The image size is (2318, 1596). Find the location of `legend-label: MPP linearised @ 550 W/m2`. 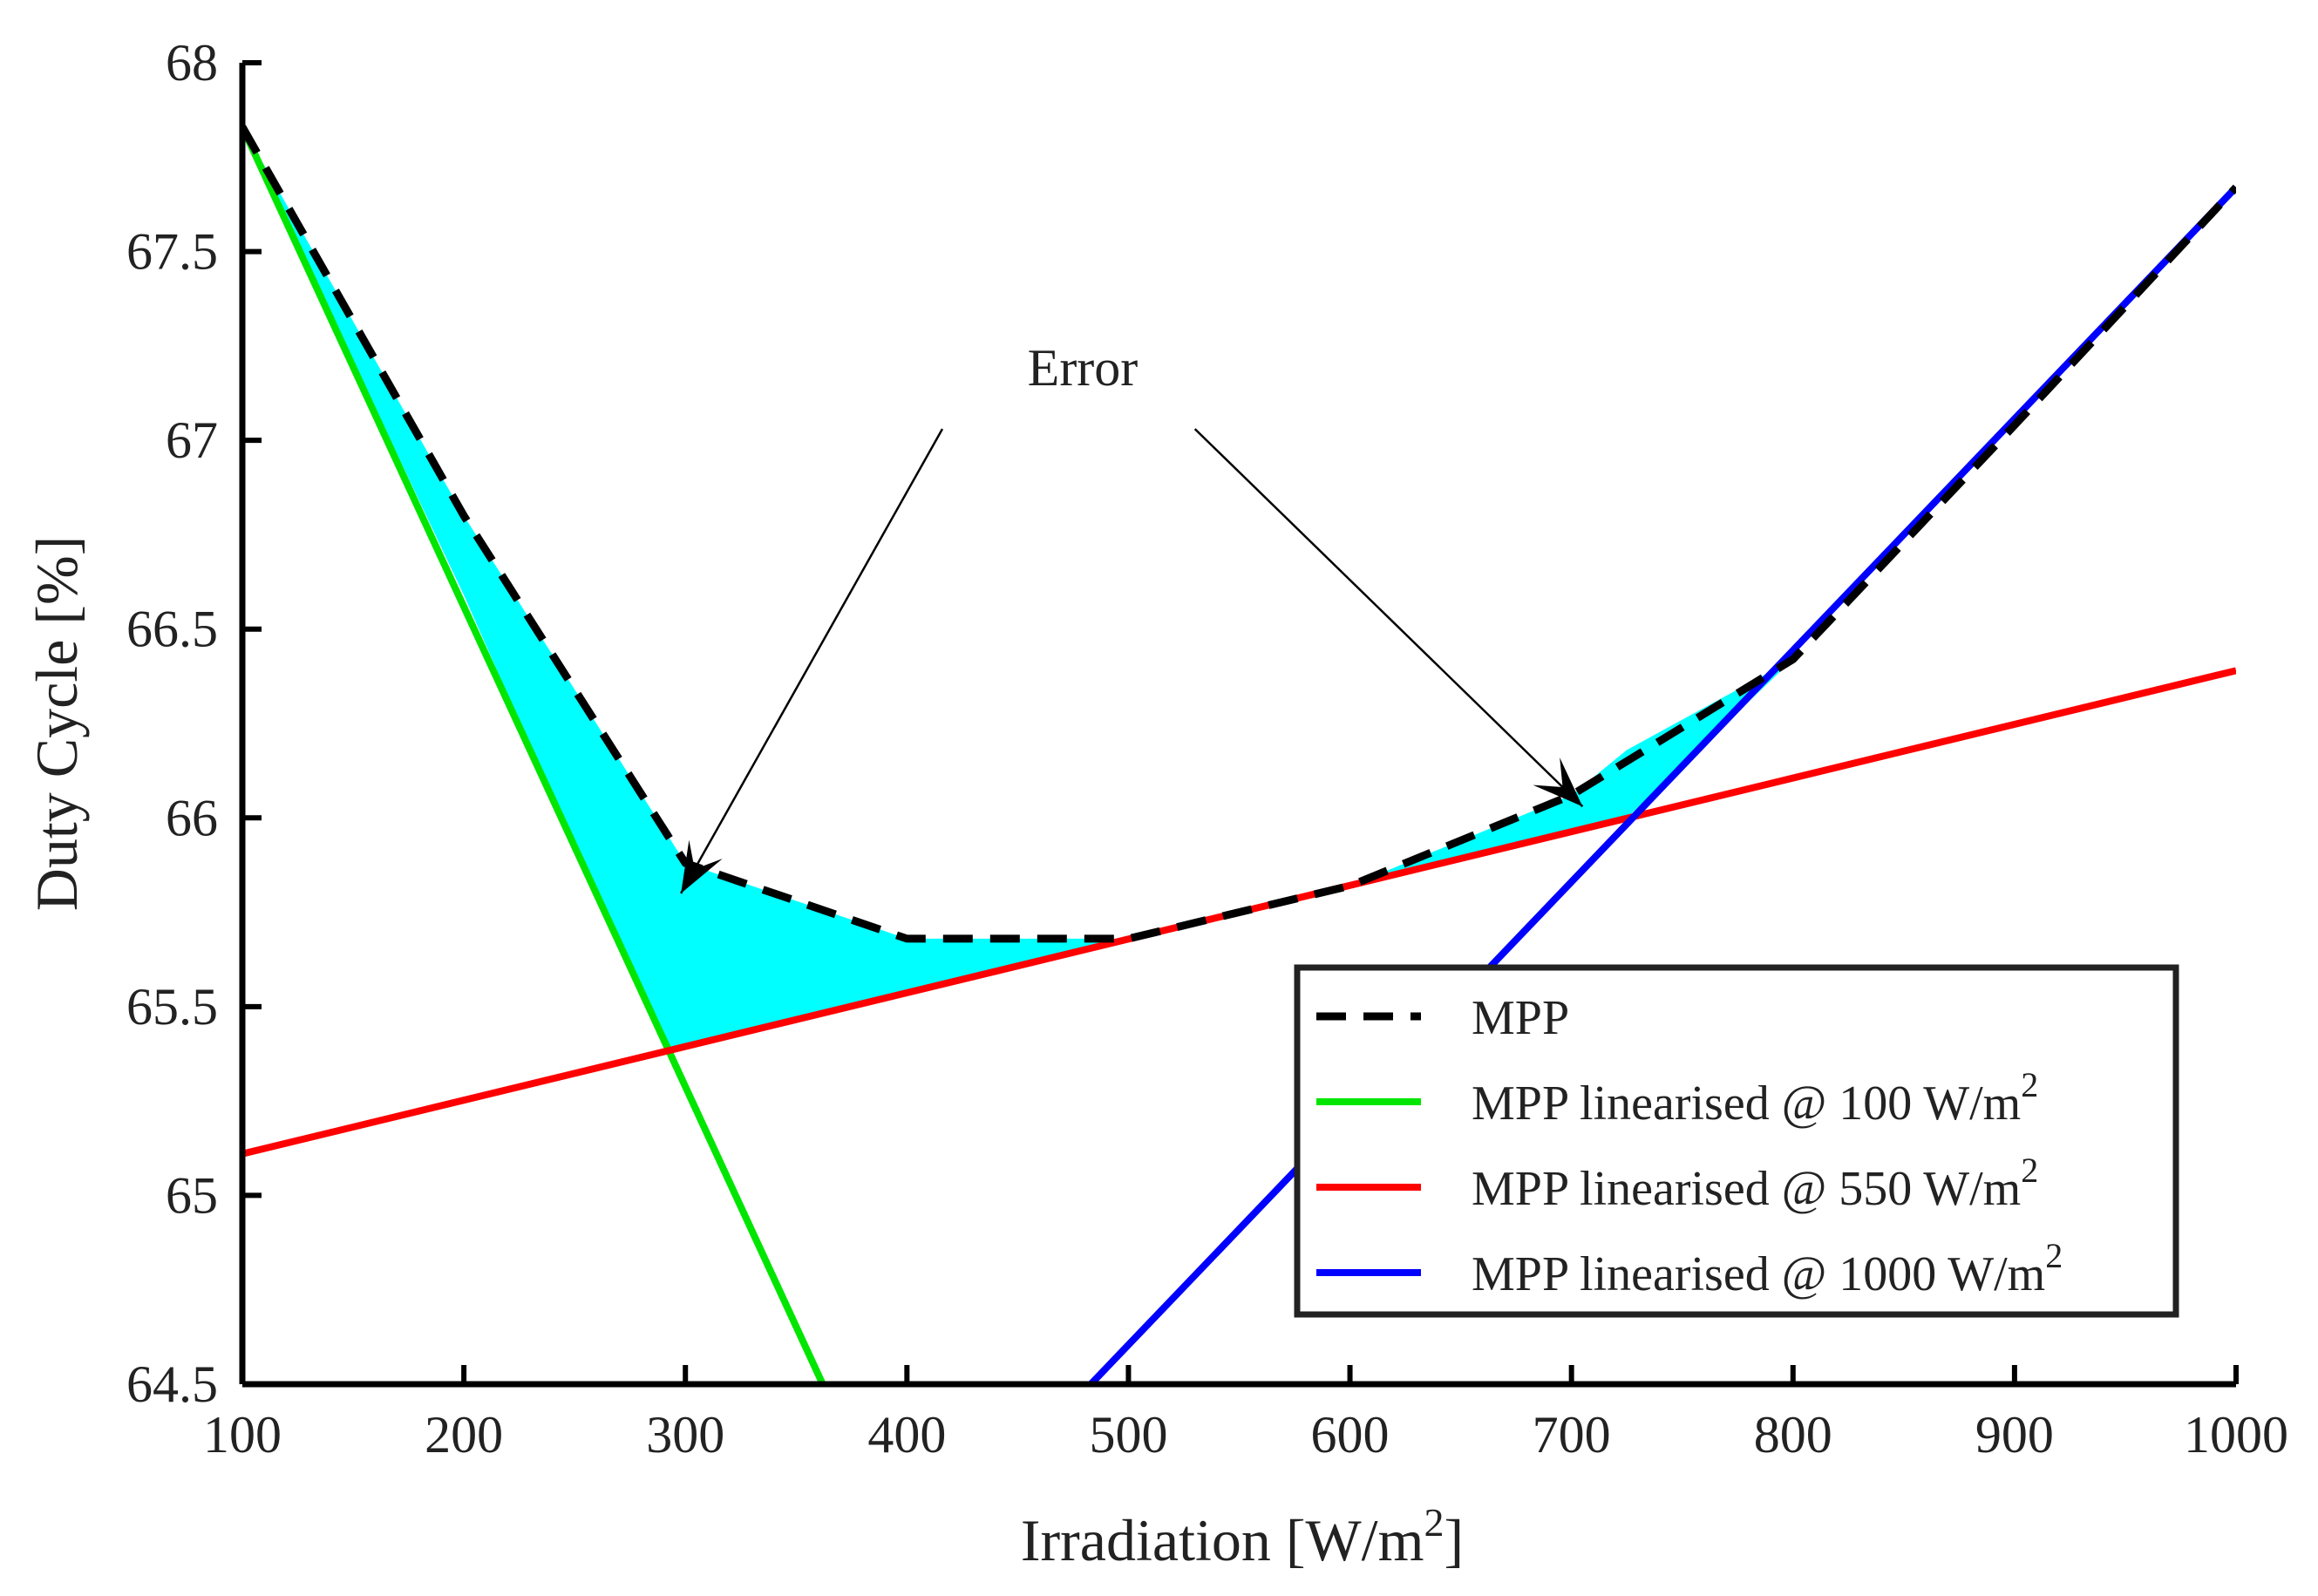

legend-label: MPP linearised @ 550 W/m2 is located at coordinates (1755, 1183).